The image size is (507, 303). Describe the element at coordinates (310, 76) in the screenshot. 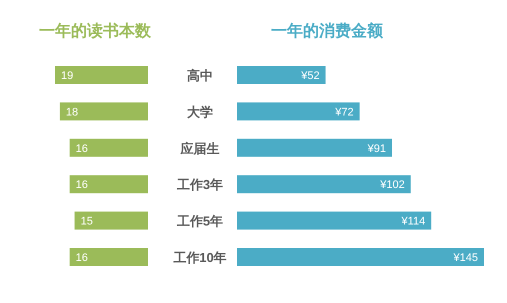

I see `data-label: ¥52` at that location.